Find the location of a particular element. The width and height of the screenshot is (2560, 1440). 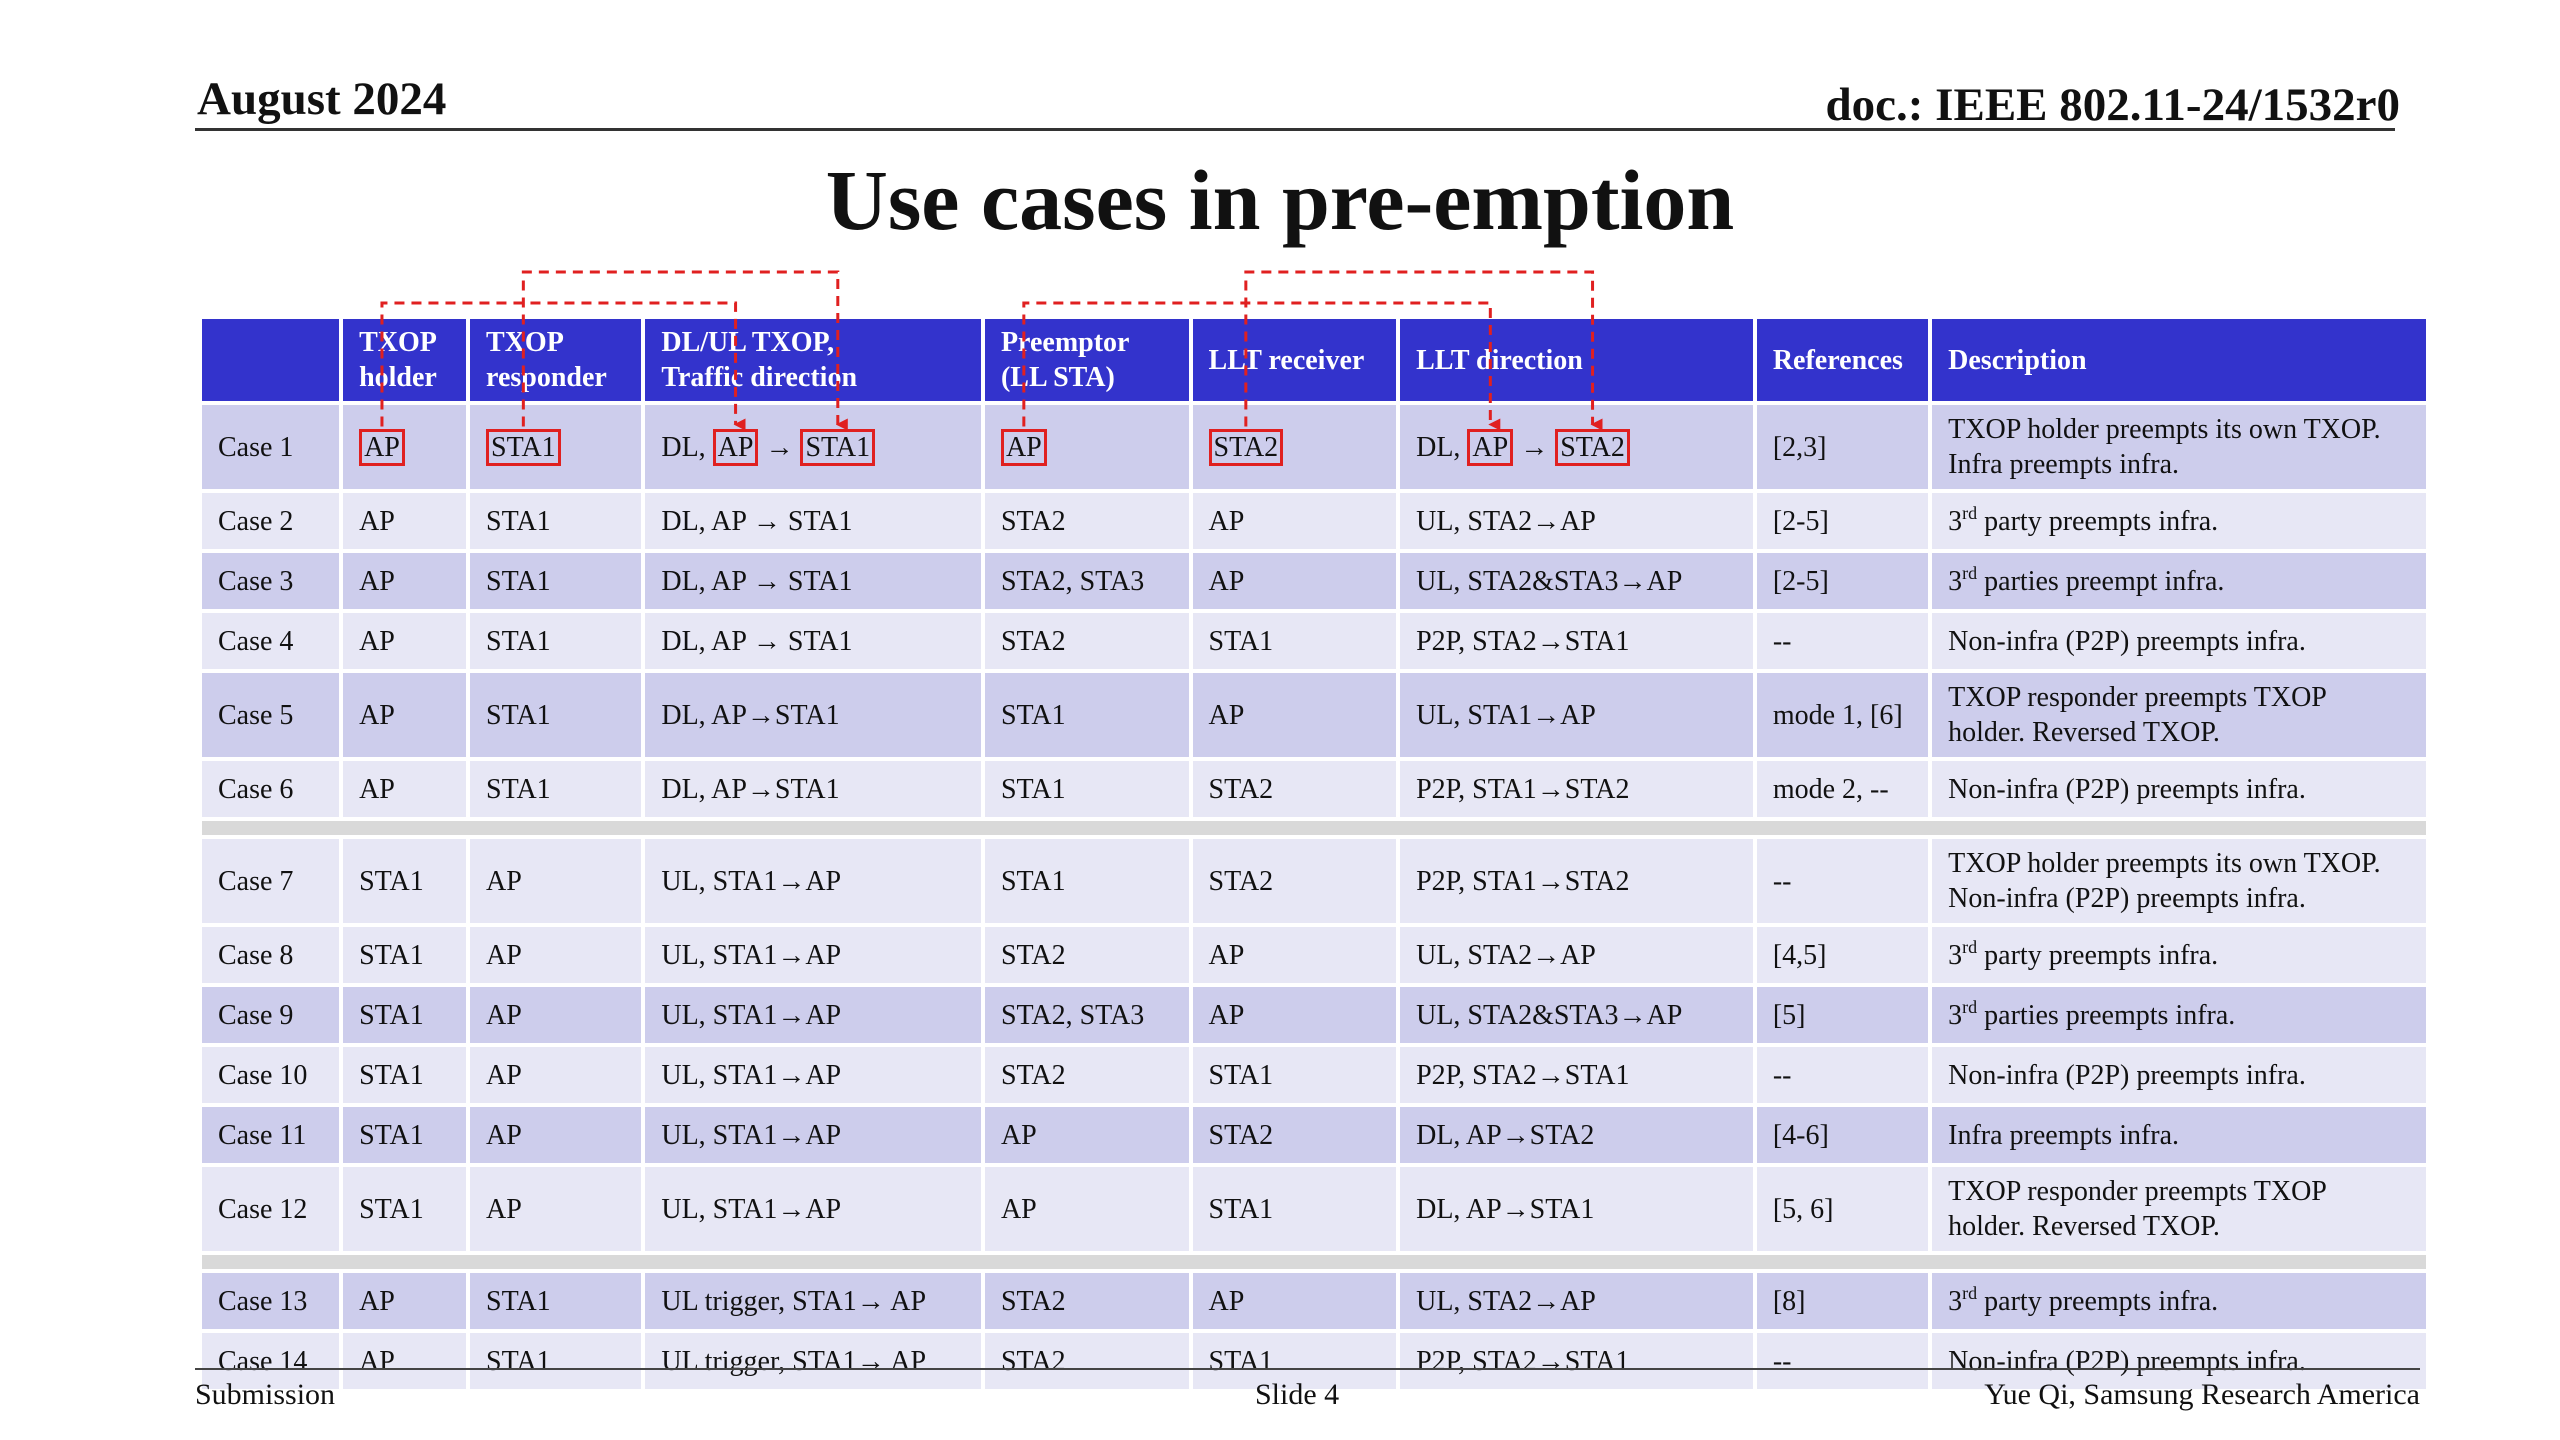

column-header-line: TXOP is located at coordinates (398, 342).